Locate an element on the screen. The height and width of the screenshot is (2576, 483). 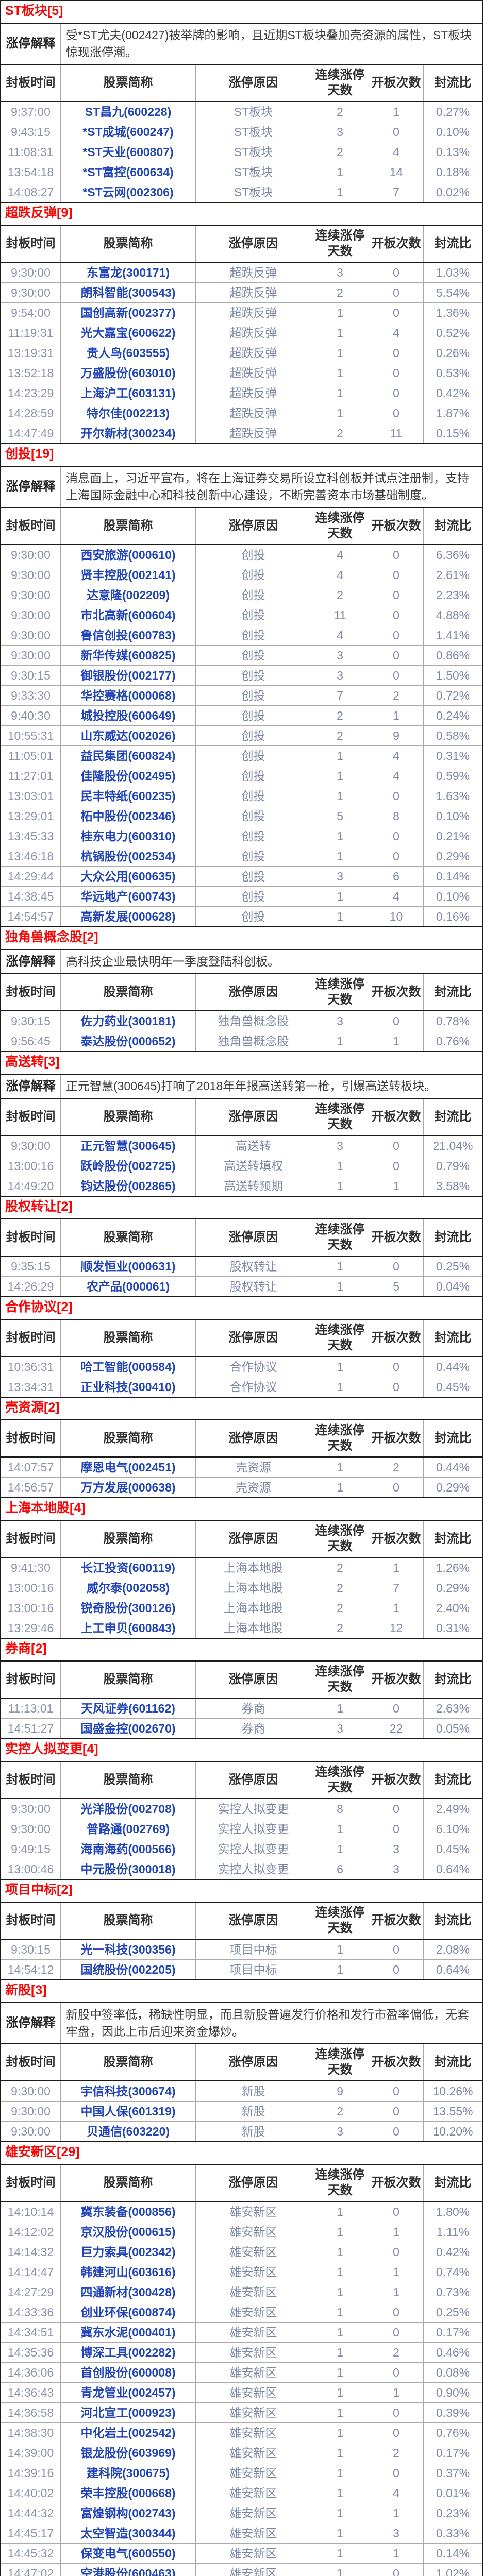
streak-days-cell: 2 is located at coordinates (340, 2111).